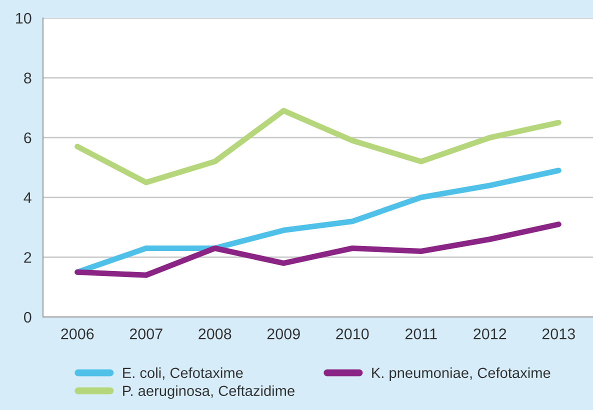 The image size is (593, 410). Describe the element at coordinates (208, 392) in the screenshot. I see `legend-label: P. aeruginosa, Ceftazidime` at that location.